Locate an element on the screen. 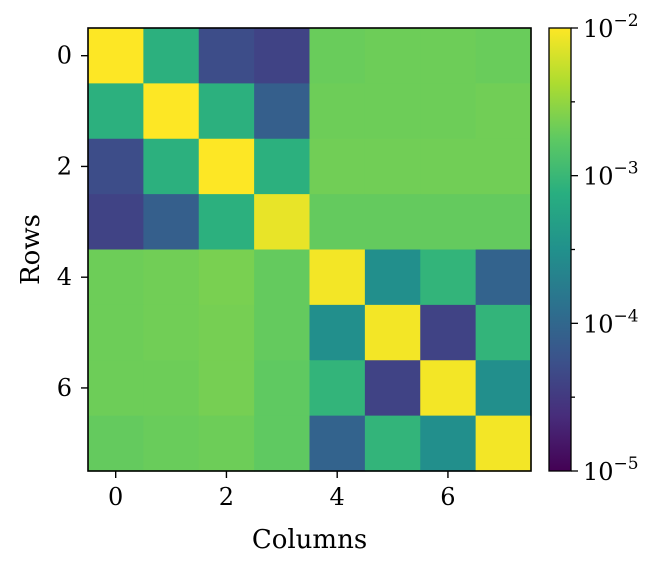 The width and height of the screenshot is (665, 572). x-tick-label: 2 is located at coordinates (226, 497).